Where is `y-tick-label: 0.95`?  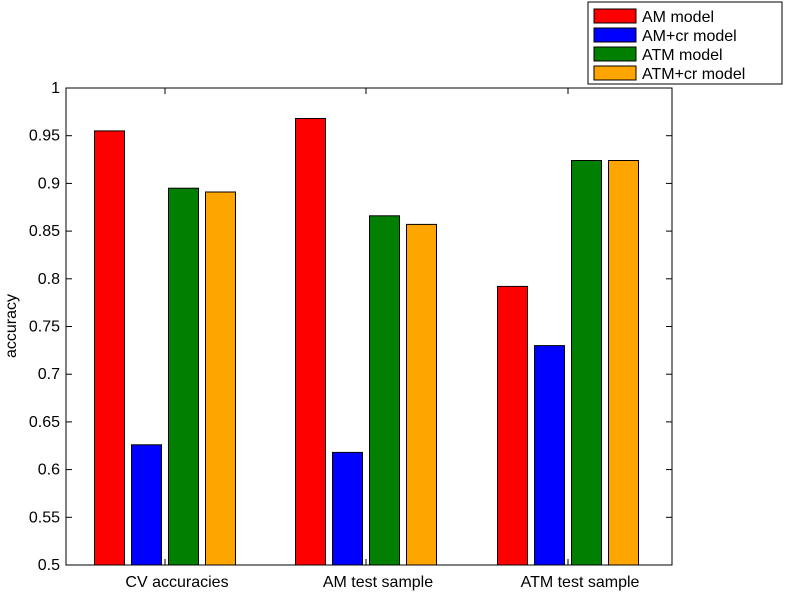
y-tick-label: 0.95 is located at coordinates (44, 136).